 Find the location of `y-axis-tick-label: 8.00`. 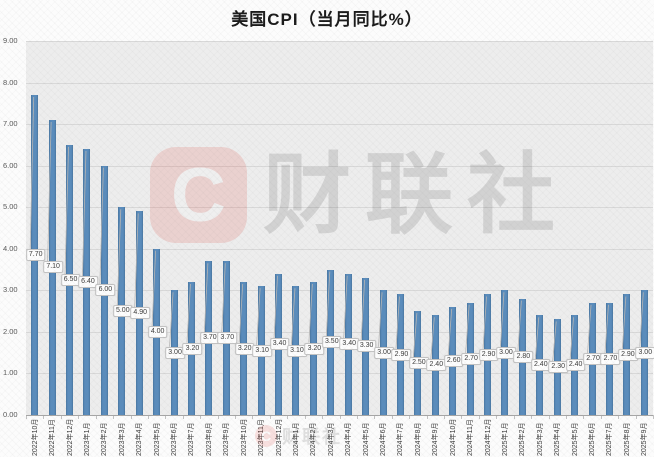

y-axis-tick-label: 8.00 is located at coordinates (10, 82).